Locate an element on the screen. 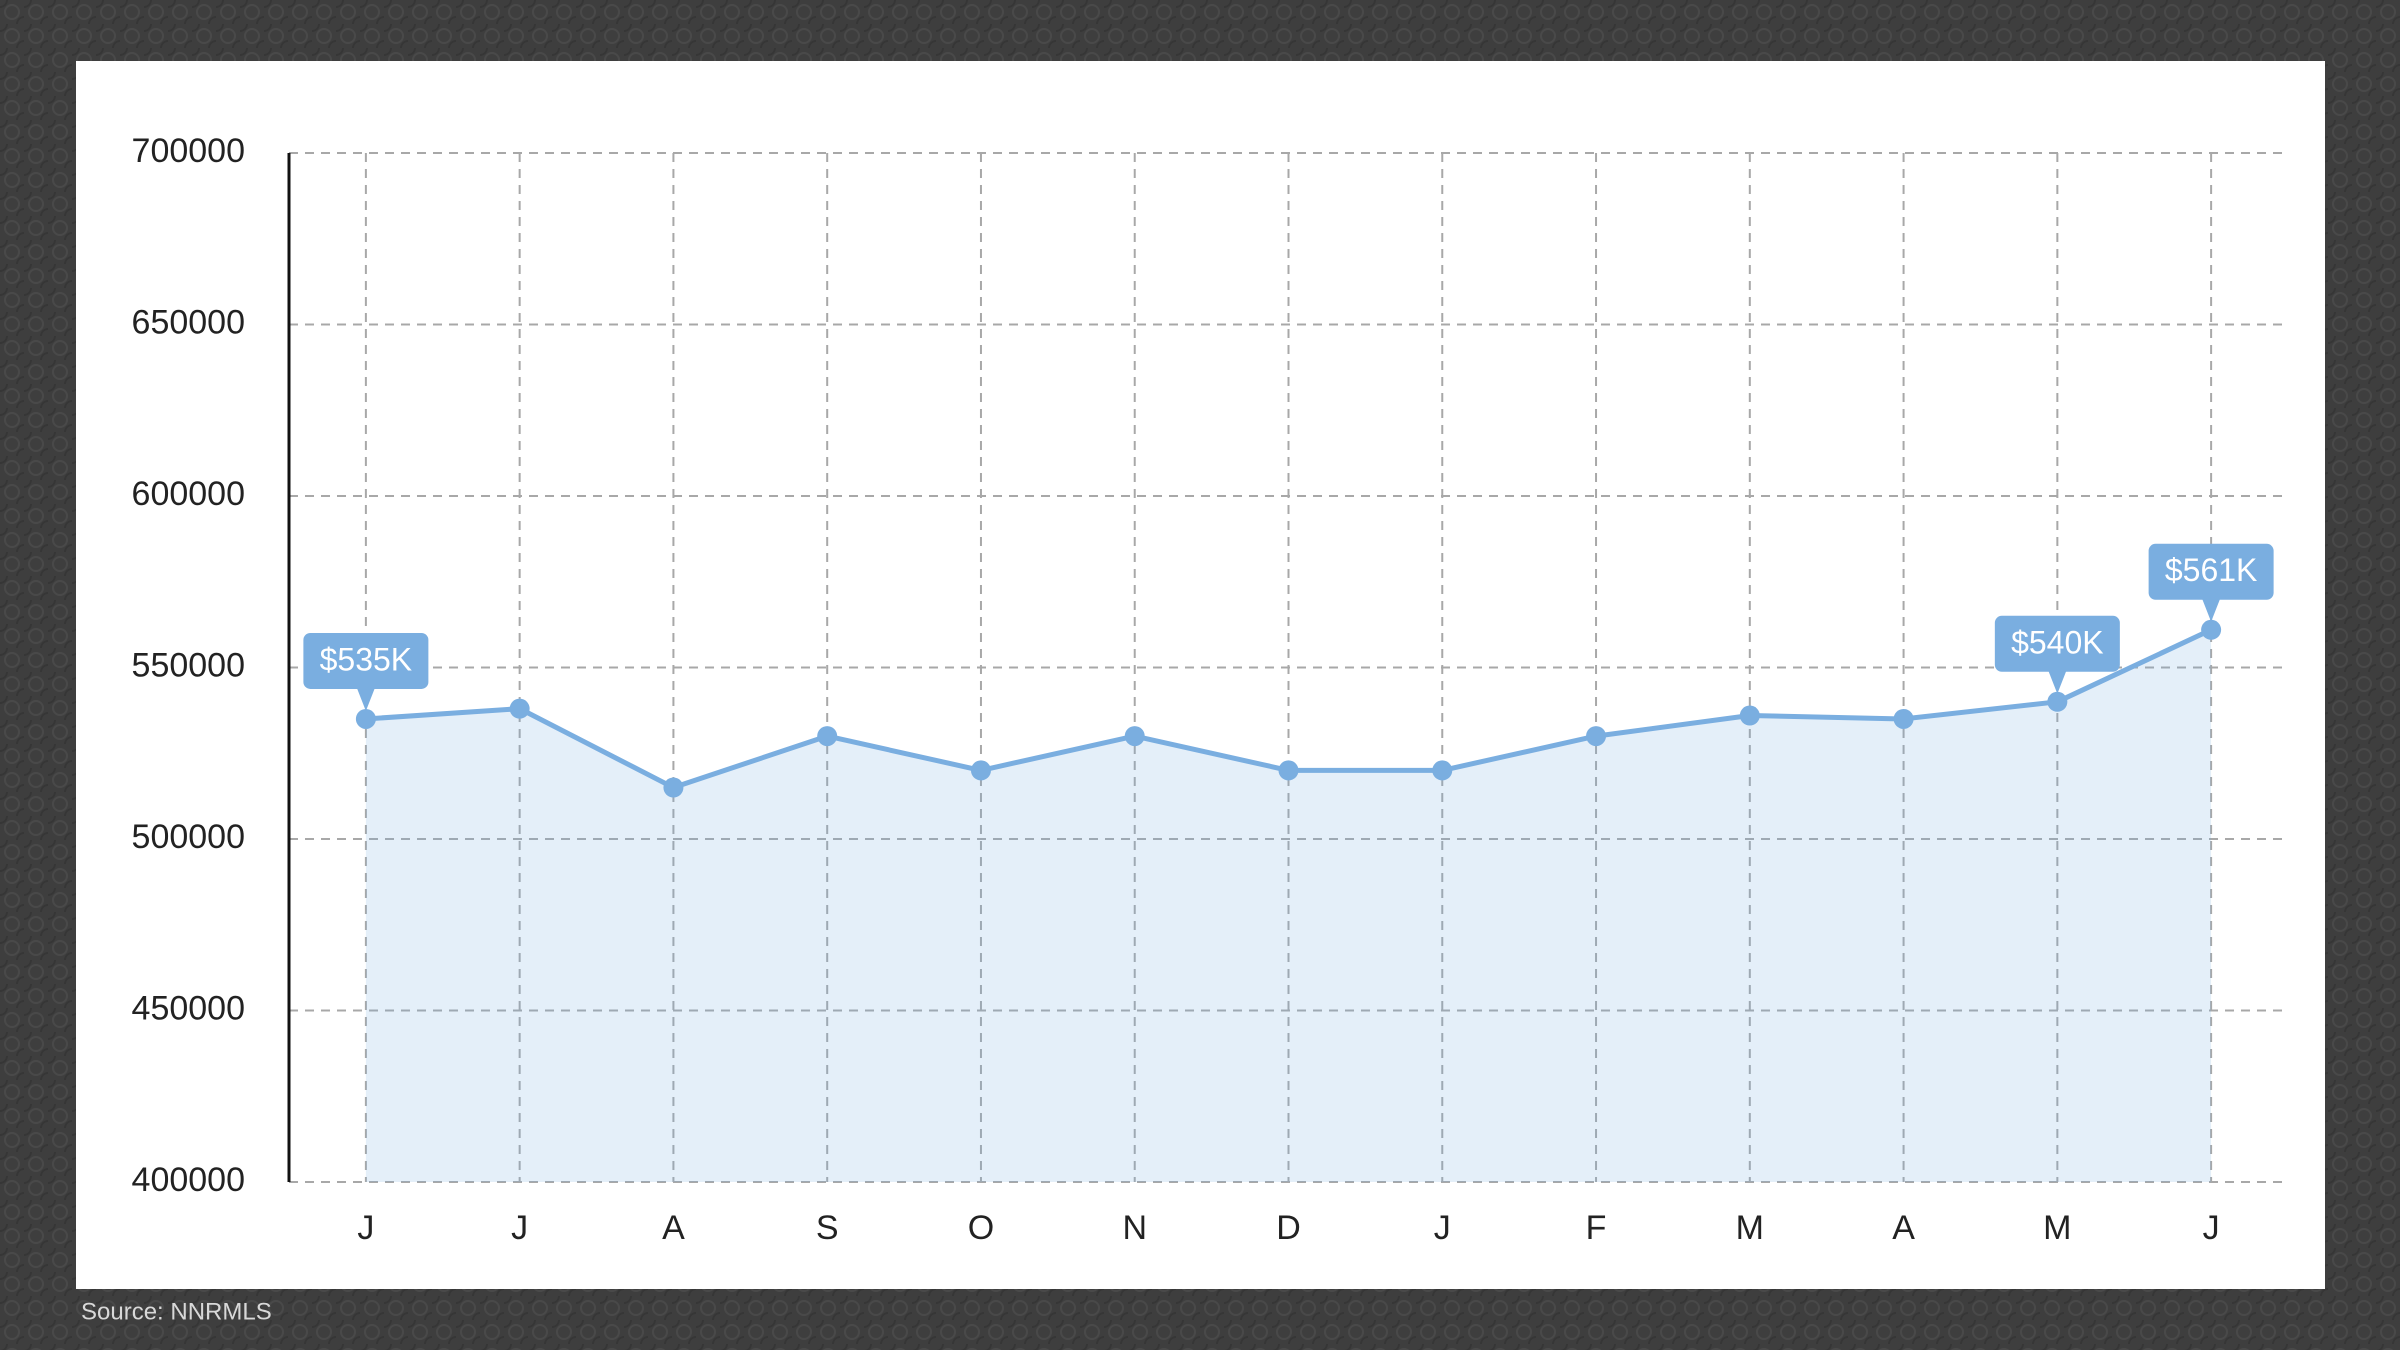 The image size is (2400, 1350). x-tick-label: O is located at coordinates (981, 1228).